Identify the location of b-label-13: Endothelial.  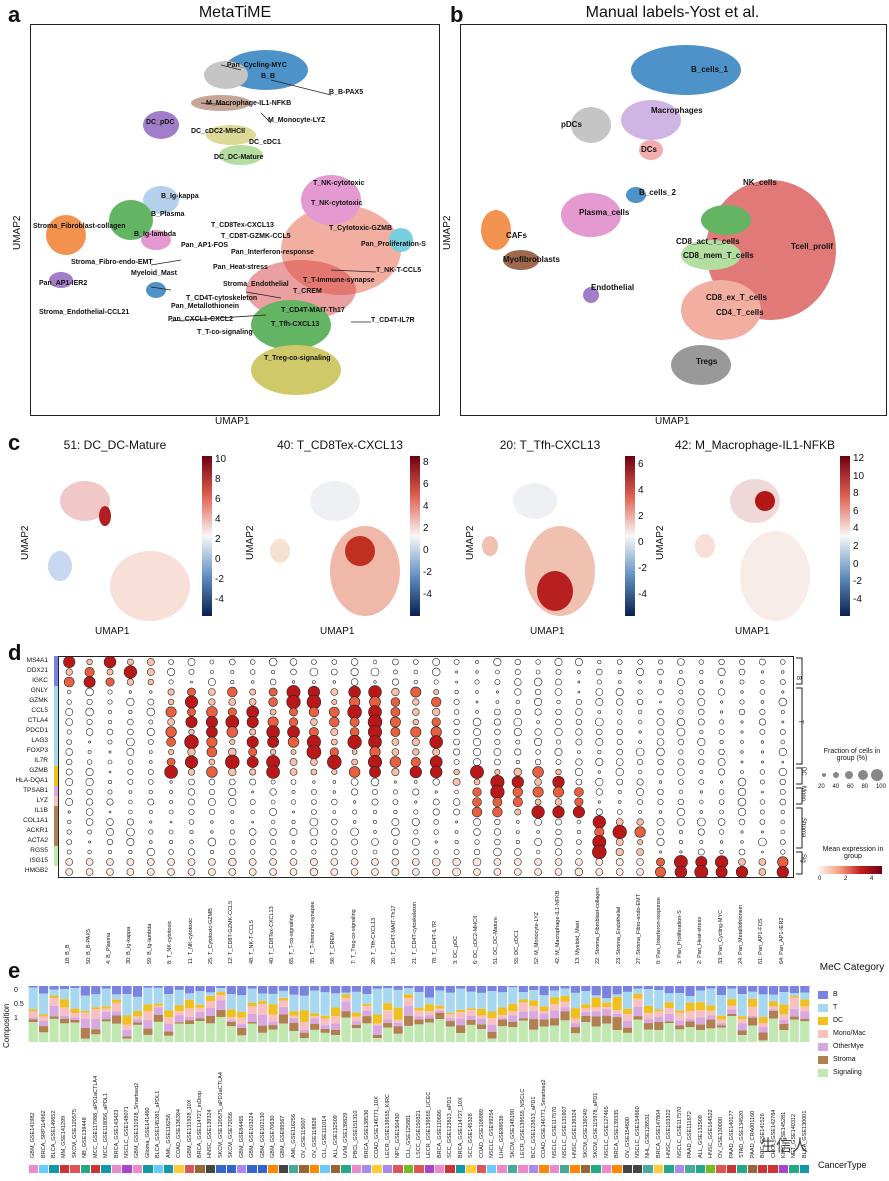
(613, 287).